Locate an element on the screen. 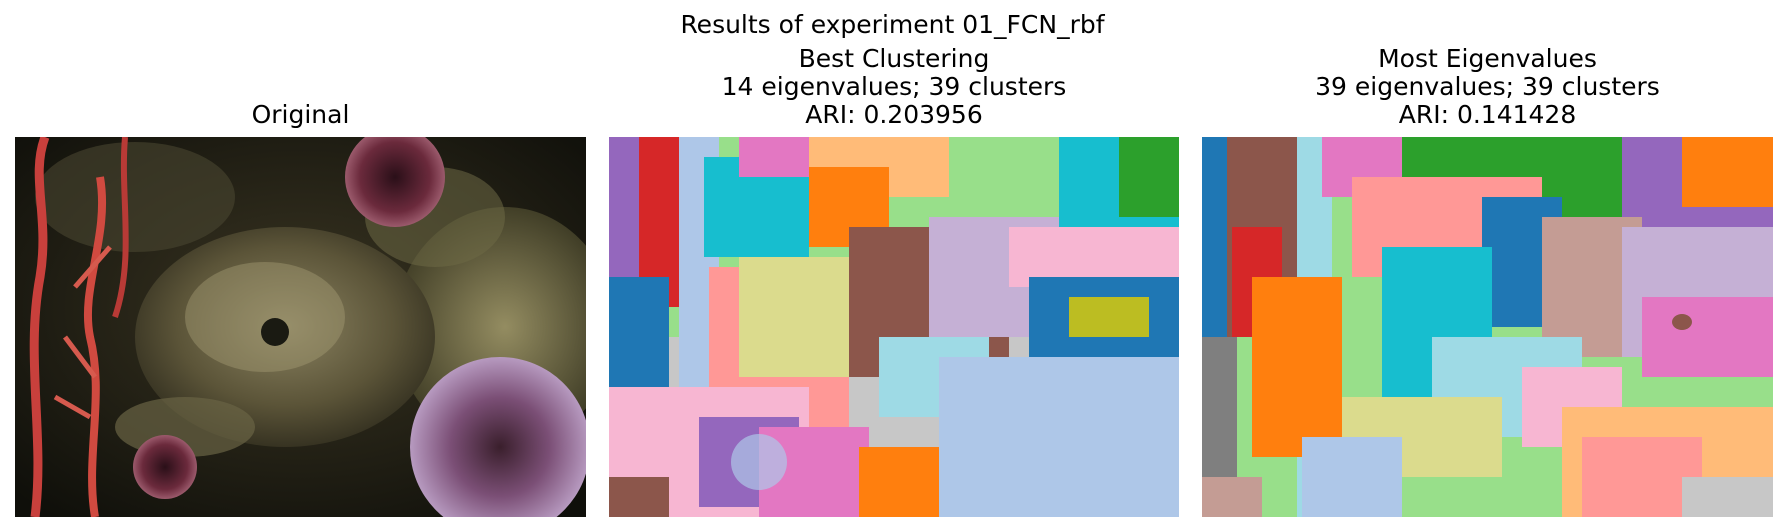  most-eigenvalues-title: Most Eigenvalues is located at coordinates (1487, 58).